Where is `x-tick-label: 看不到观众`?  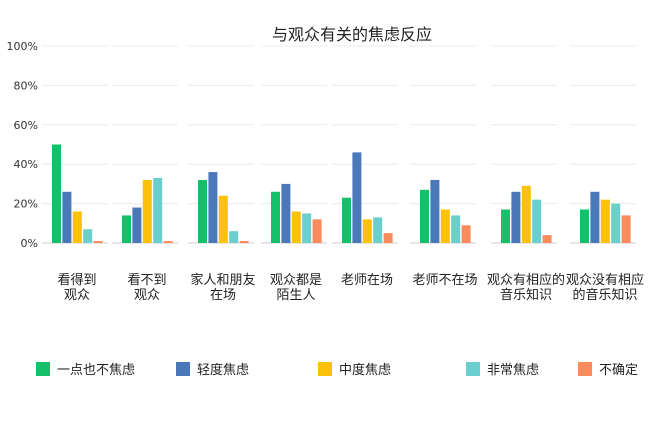
x-tick-label: 看不到观众 is located at coordinates (146, 287).